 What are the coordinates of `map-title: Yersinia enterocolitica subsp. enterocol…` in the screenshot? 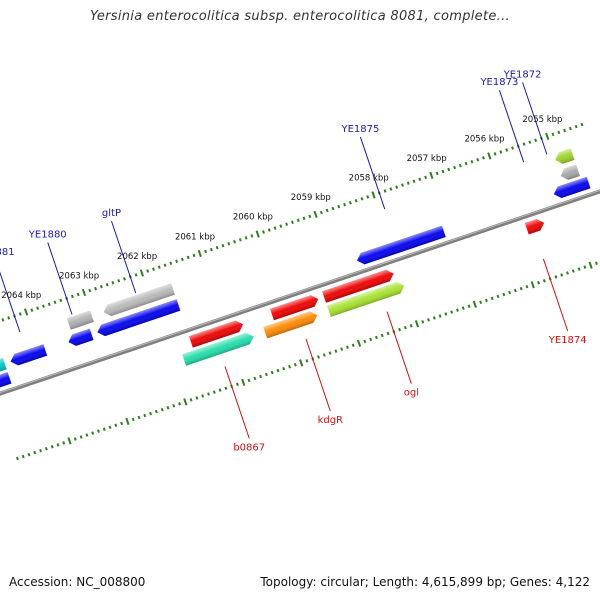 It's located at (300, 16).